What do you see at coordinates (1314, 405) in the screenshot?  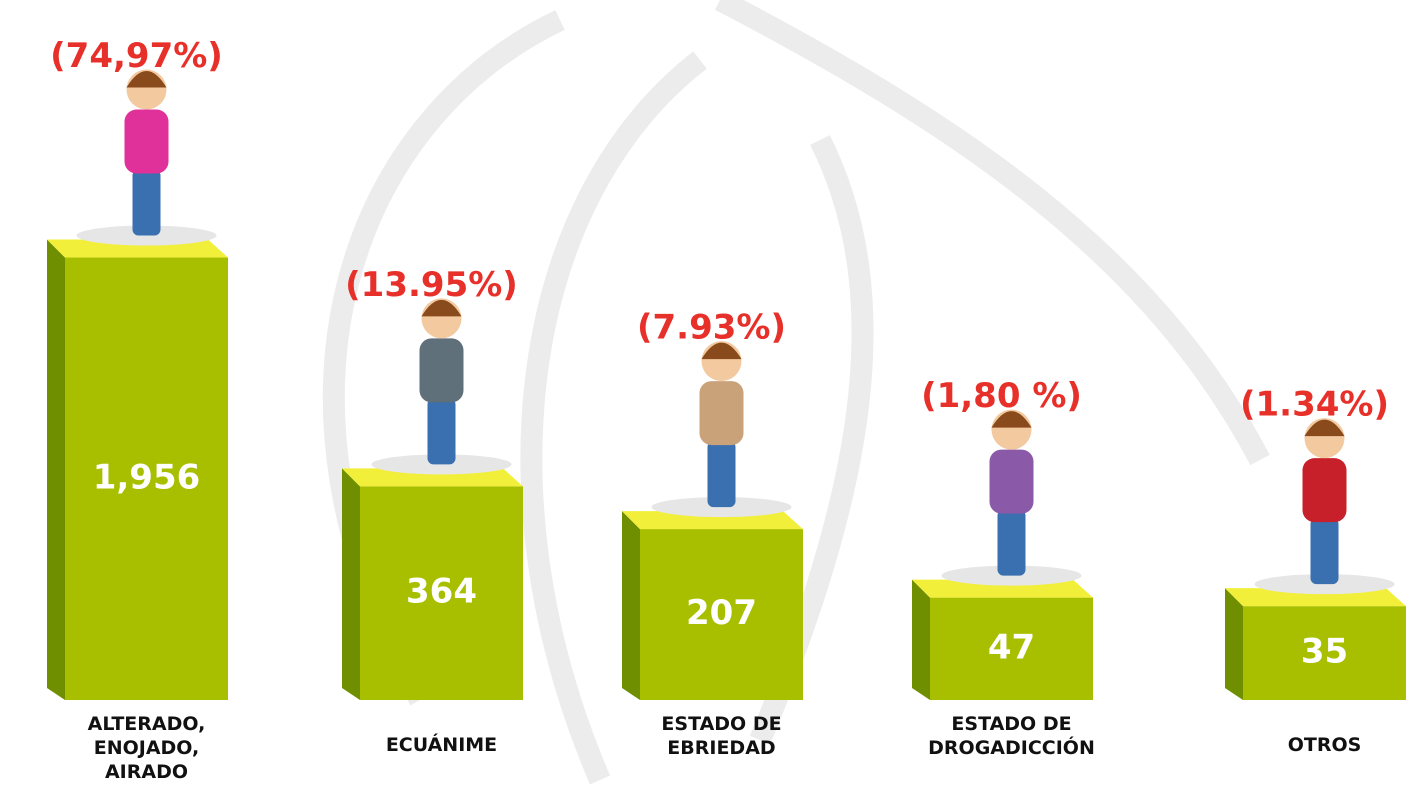 I see `percent-label: (1.34%)` at bounding box center [1314, 405].